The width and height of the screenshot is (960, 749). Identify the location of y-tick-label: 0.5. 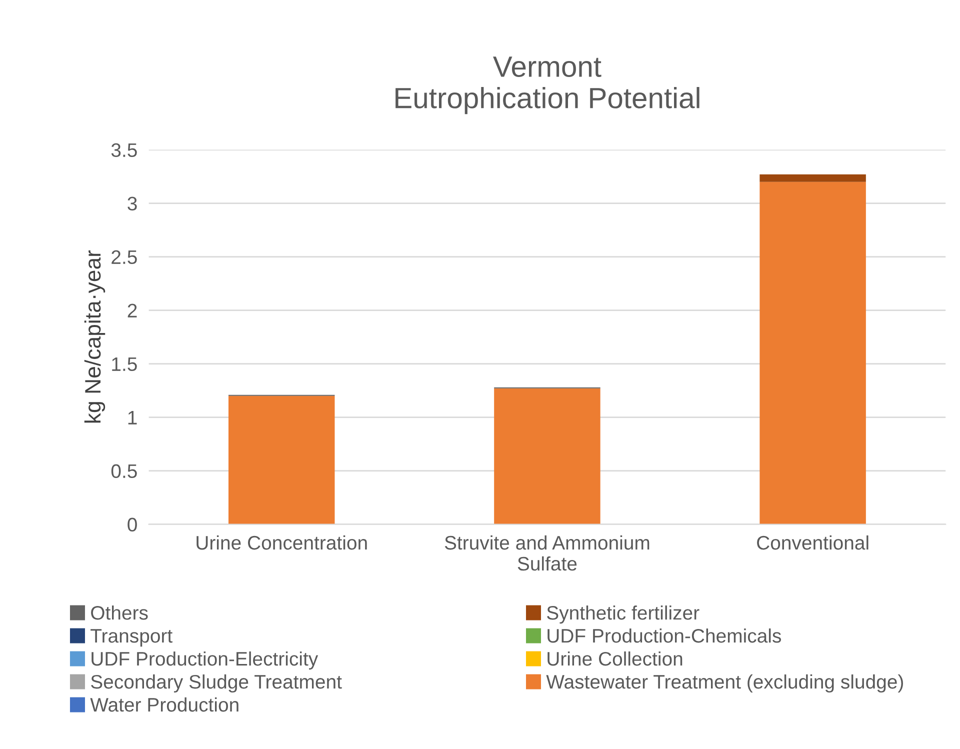
(124, 471).